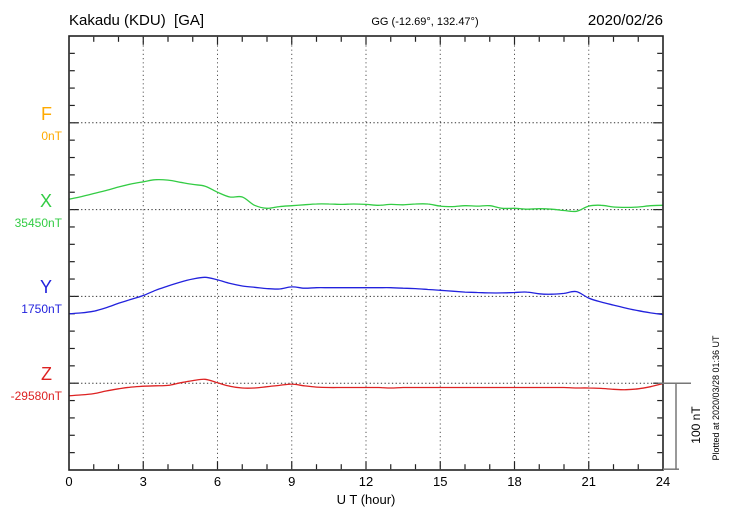 The height and width of the screenshot is (520, 730). What do you see at coordinates (625, 20) in the screenshot?
I see `plot-date: 2020/02/26` at bounding box center [625, 20].